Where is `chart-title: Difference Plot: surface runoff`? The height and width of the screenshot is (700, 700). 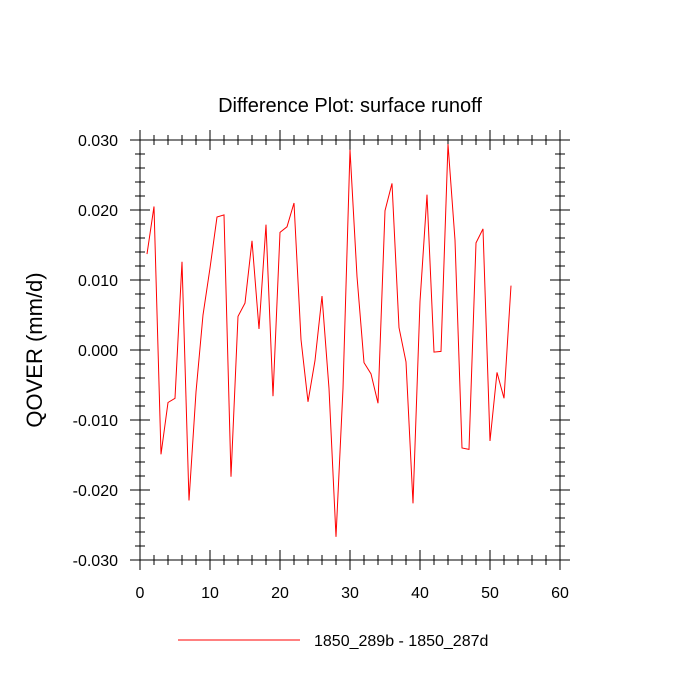 chart-title: Difference Plot: surface runoff is located at coordinates (350, 106).